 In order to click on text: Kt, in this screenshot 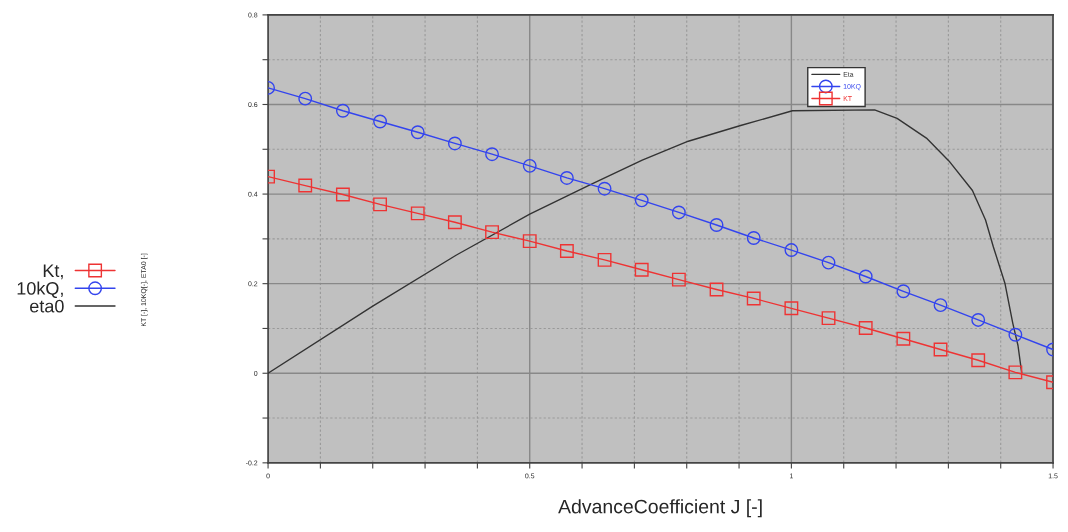, I will do `click(53, 272)`.